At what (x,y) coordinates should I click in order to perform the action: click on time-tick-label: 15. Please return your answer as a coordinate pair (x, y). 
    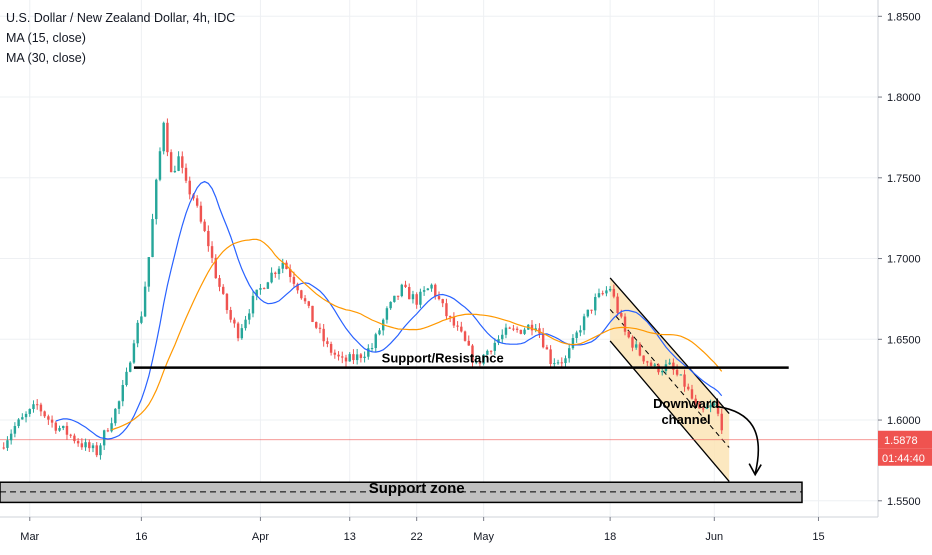
    Looking at the image, I should click on (818, 537).